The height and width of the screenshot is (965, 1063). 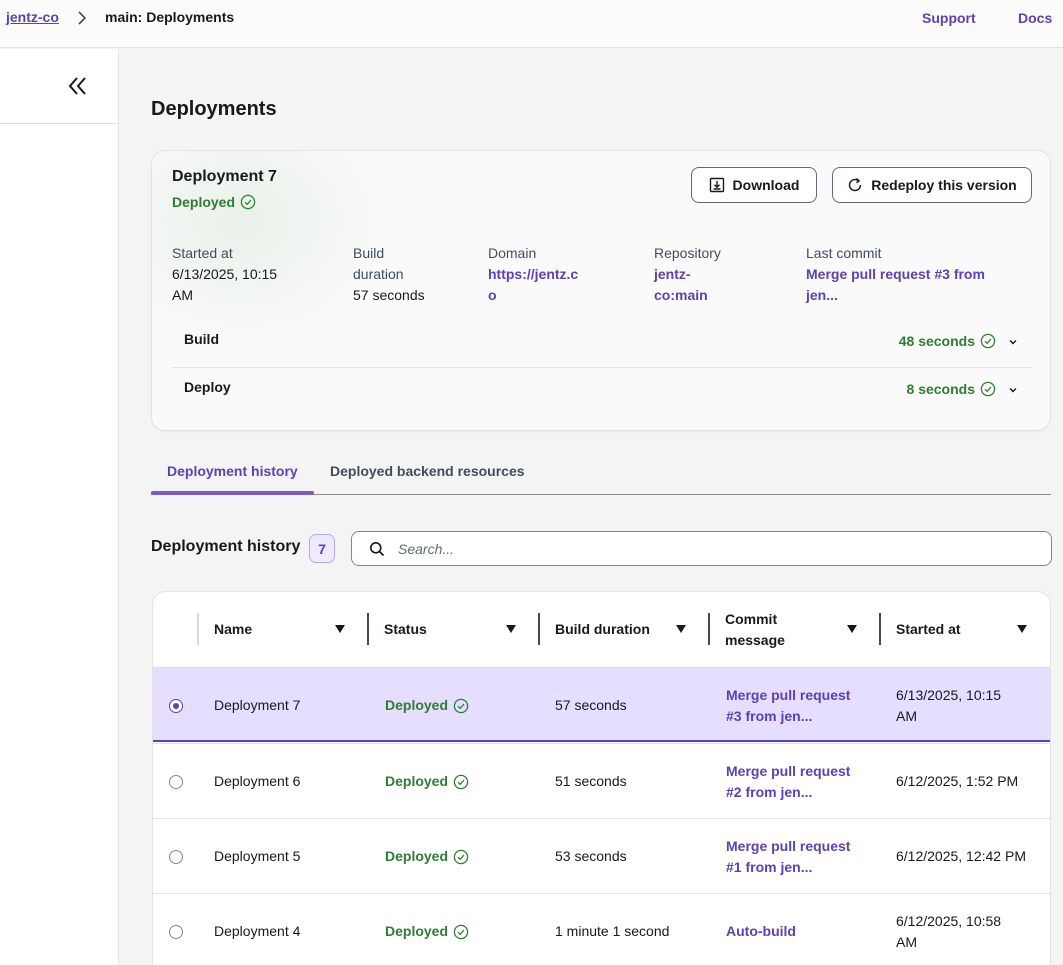 I want to click on domain-link: https://jentz.c, so click(x=533, y=274).